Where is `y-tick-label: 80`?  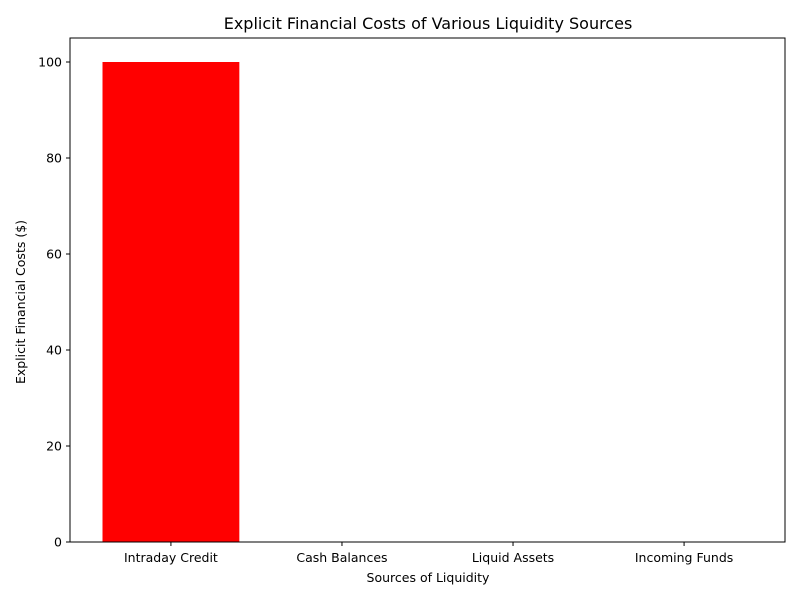
y-tick-label: 80 is located at coordinates (54, 158).